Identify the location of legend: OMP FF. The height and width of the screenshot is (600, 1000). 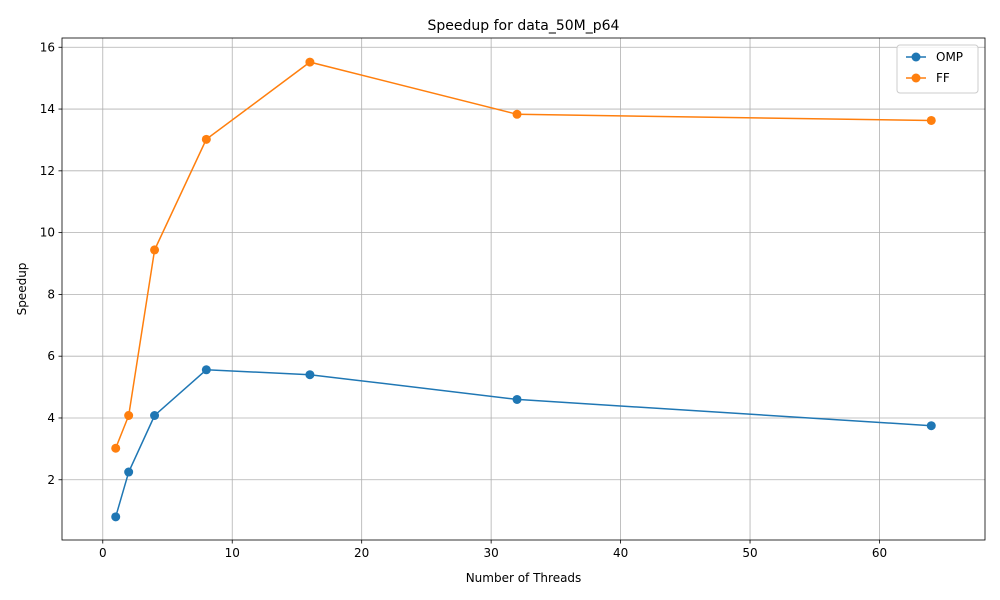
(937, 69).